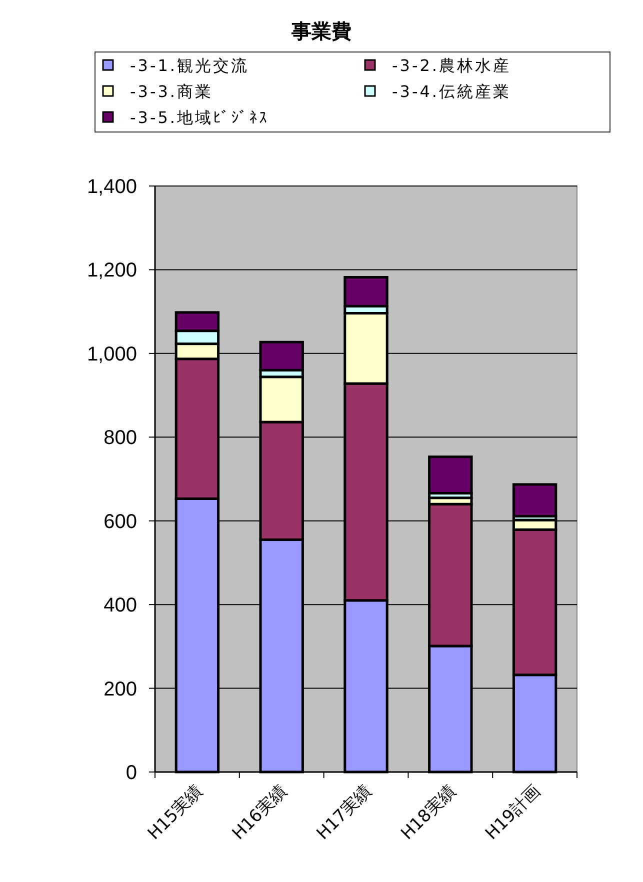 Image resolution: width=643 pixels, height=882 pixels. What do you see at coordinates (535, 500) in the screenshot?
I see `bar` at bounding box center [535, 500].